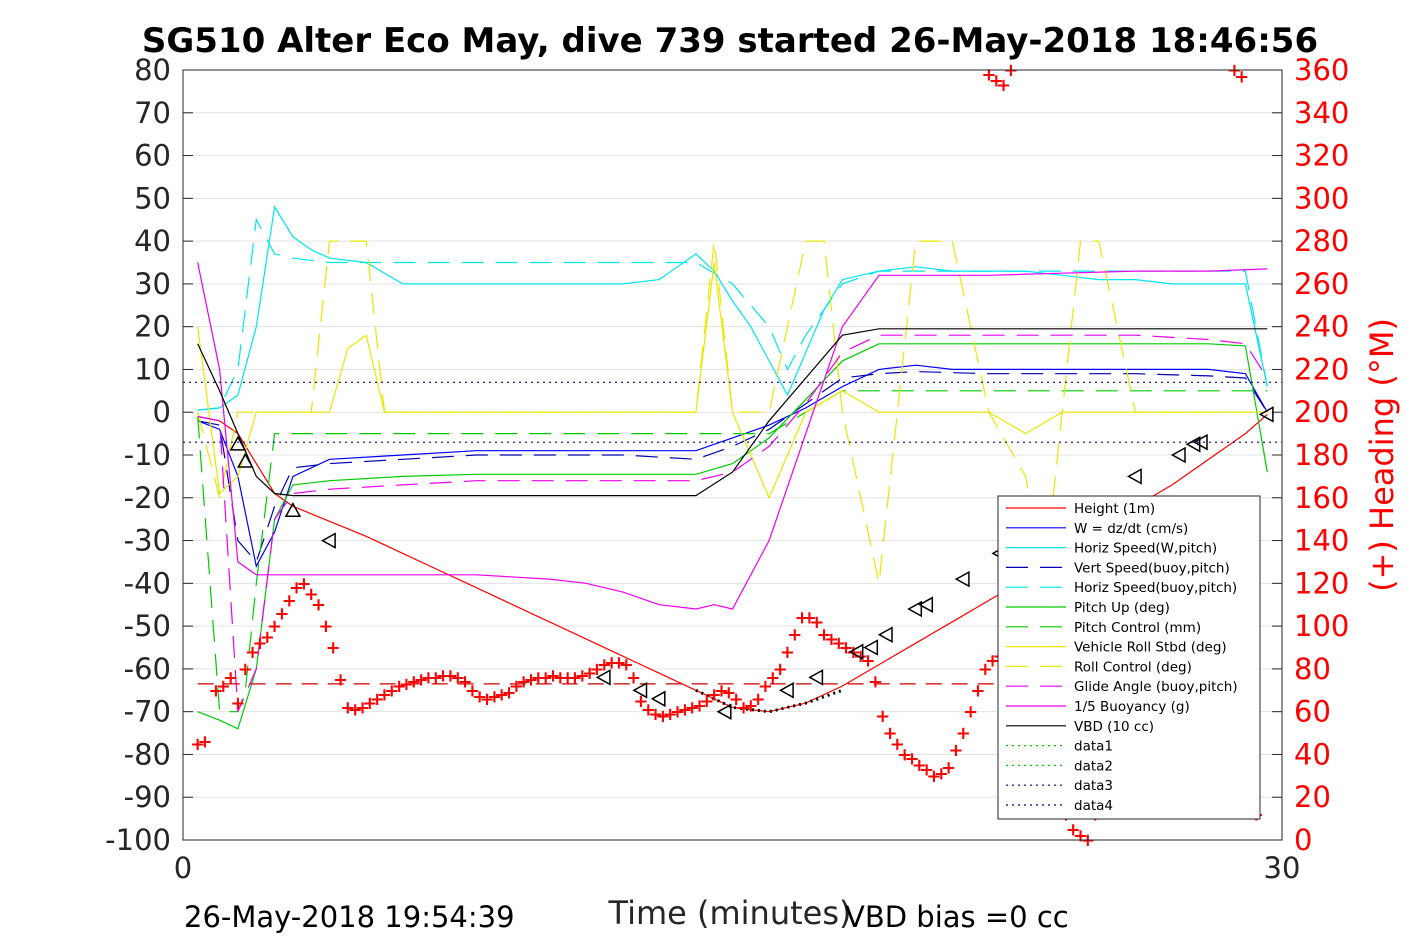 The image size is (1417, 945). What do you see at coordinates (152, 156) in the screenshot?
I see `left-tick-label: 60` at bounding box center [152, 156].